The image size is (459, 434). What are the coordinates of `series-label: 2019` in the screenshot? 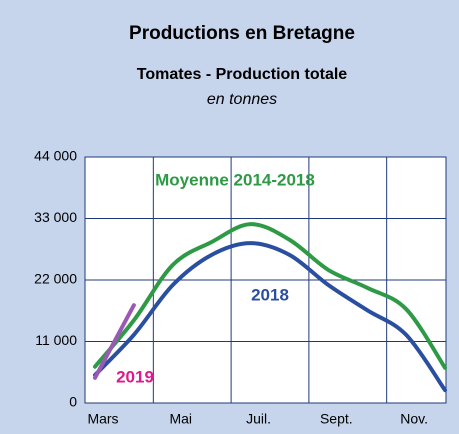 It's located at (135, 376).